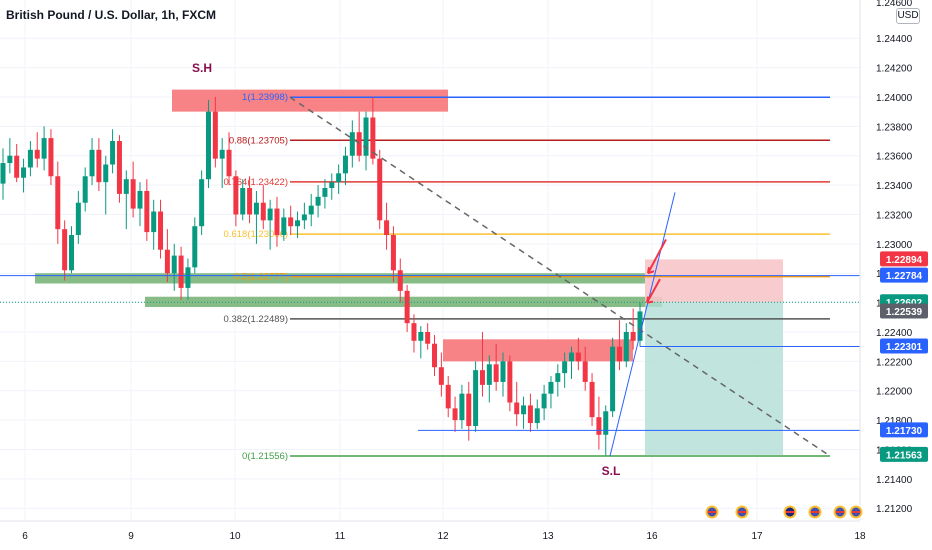 The image size is (932, 550). I want to click on swing-high-label: S.H, so click(202, 68).